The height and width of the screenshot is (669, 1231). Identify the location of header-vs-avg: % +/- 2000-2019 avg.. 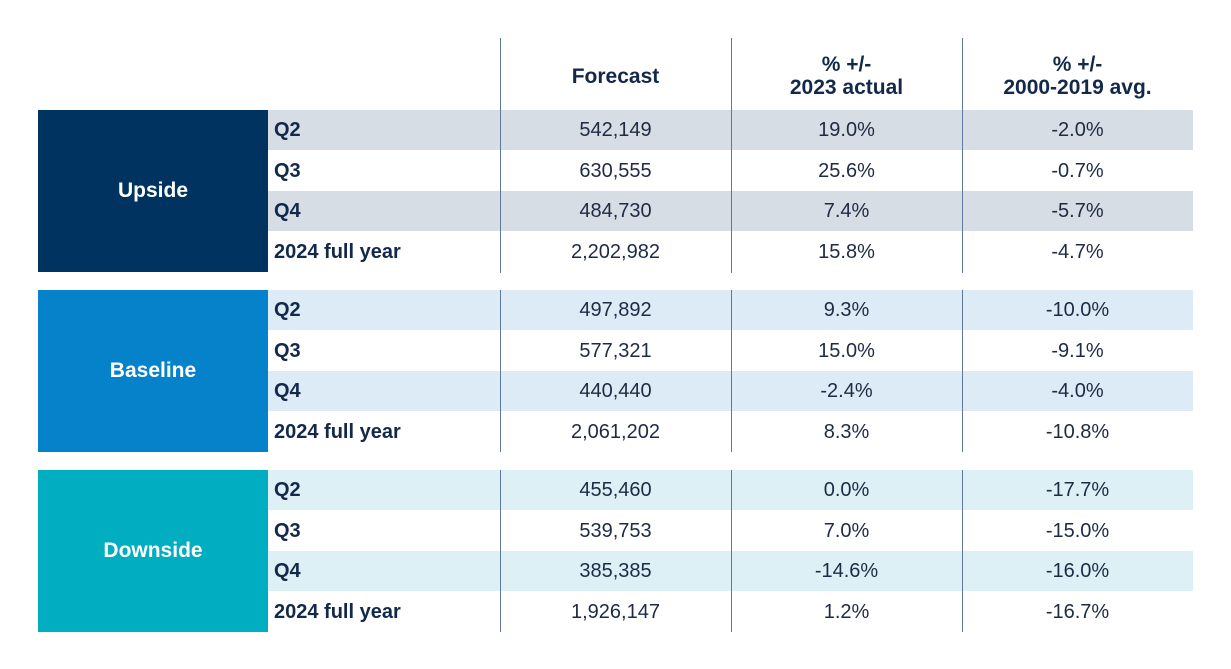
(1077, 76).